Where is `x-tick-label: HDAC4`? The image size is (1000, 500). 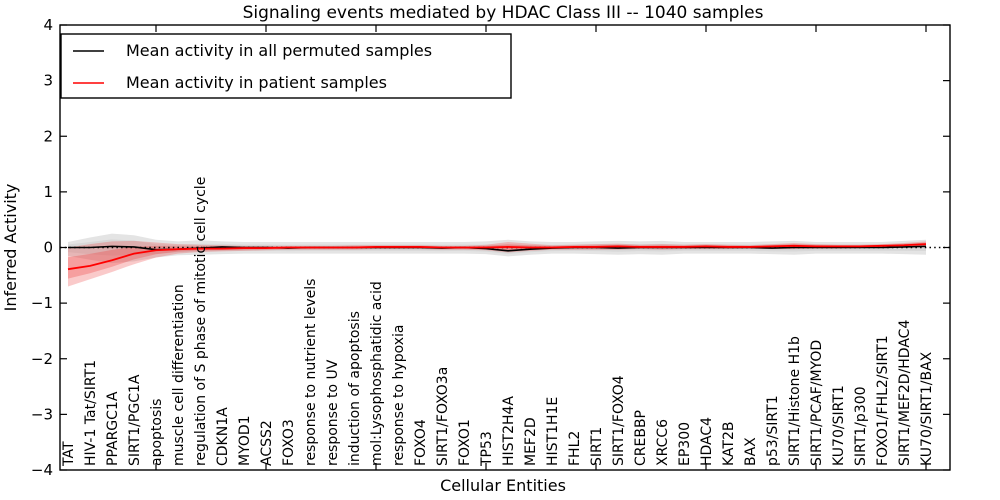
x-tick-label: HDAC4 is located at coordinates (707, 441).